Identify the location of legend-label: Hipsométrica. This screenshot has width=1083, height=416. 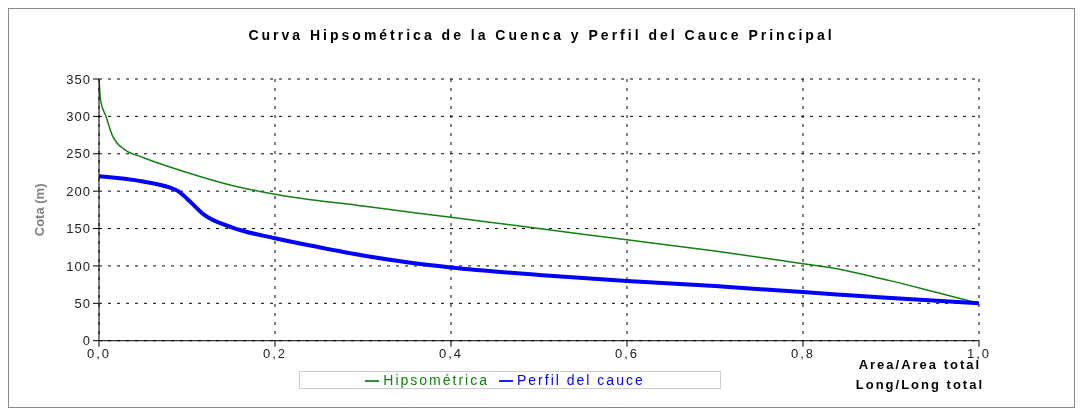
(436, 379).